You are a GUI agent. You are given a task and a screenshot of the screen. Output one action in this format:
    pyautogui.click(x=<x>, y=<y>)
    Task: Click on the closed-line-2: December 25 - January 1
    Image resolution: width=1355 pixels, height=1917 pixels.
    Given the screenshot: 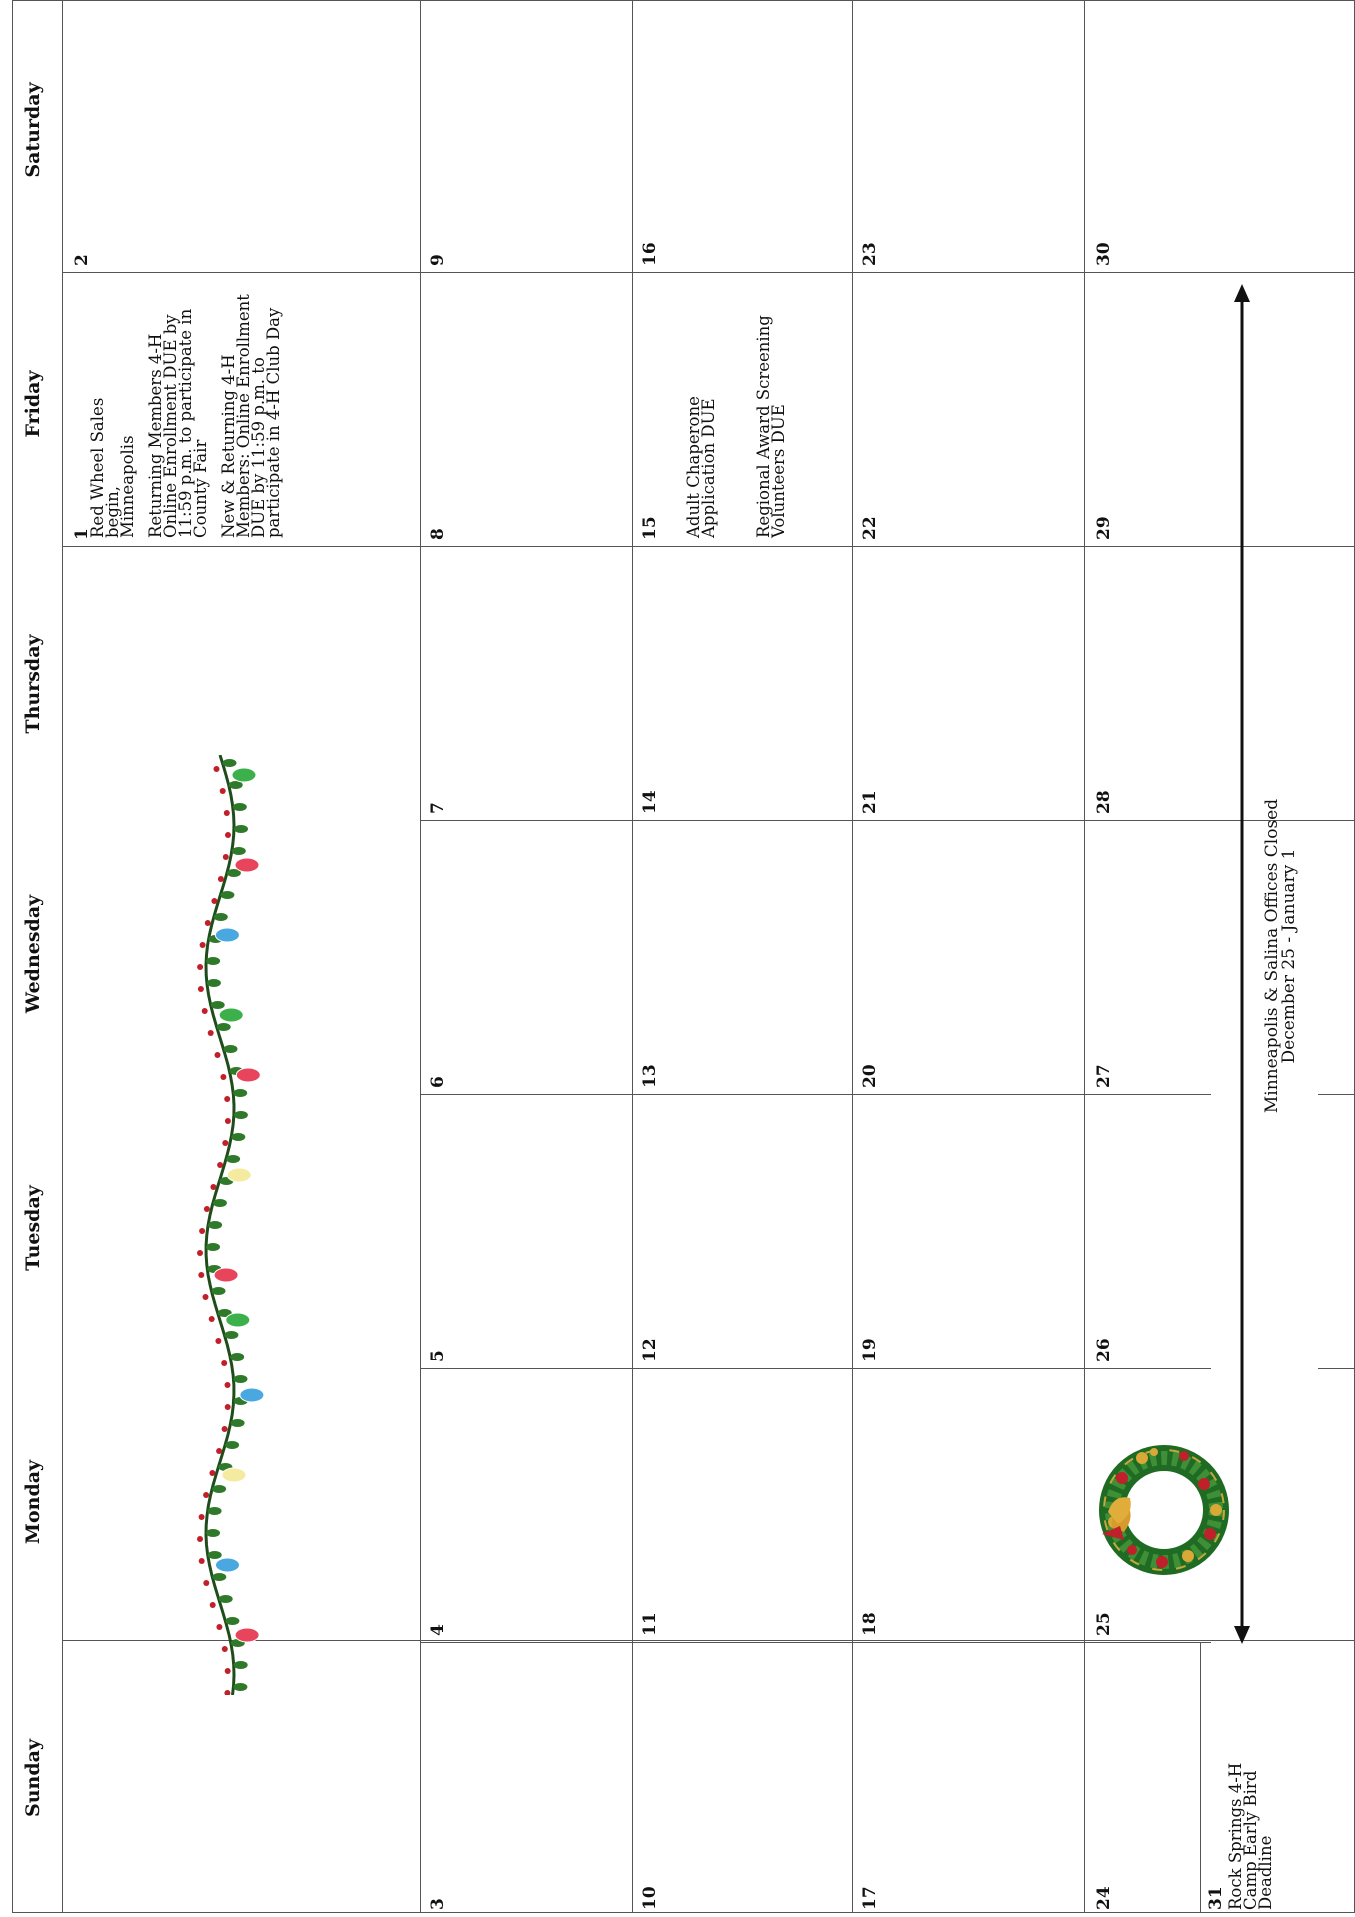 What is the action you would take?
    pyautogui.click(x=1289, y=956)
    